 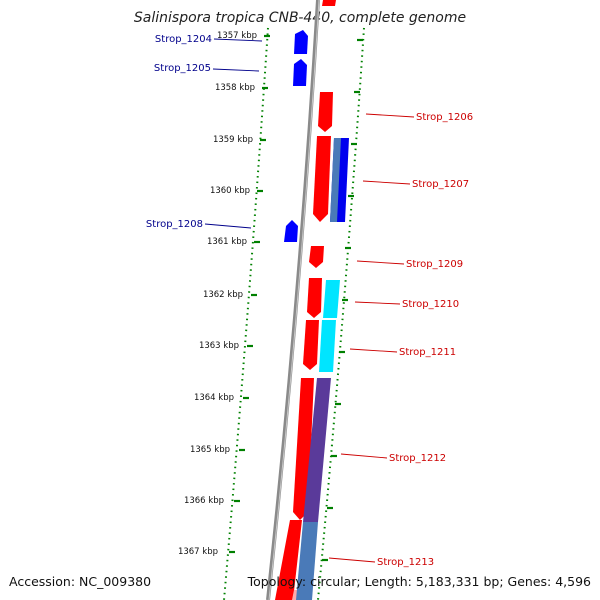 I want to click on genome-backbone-highlight, so click(x=294, y=300).